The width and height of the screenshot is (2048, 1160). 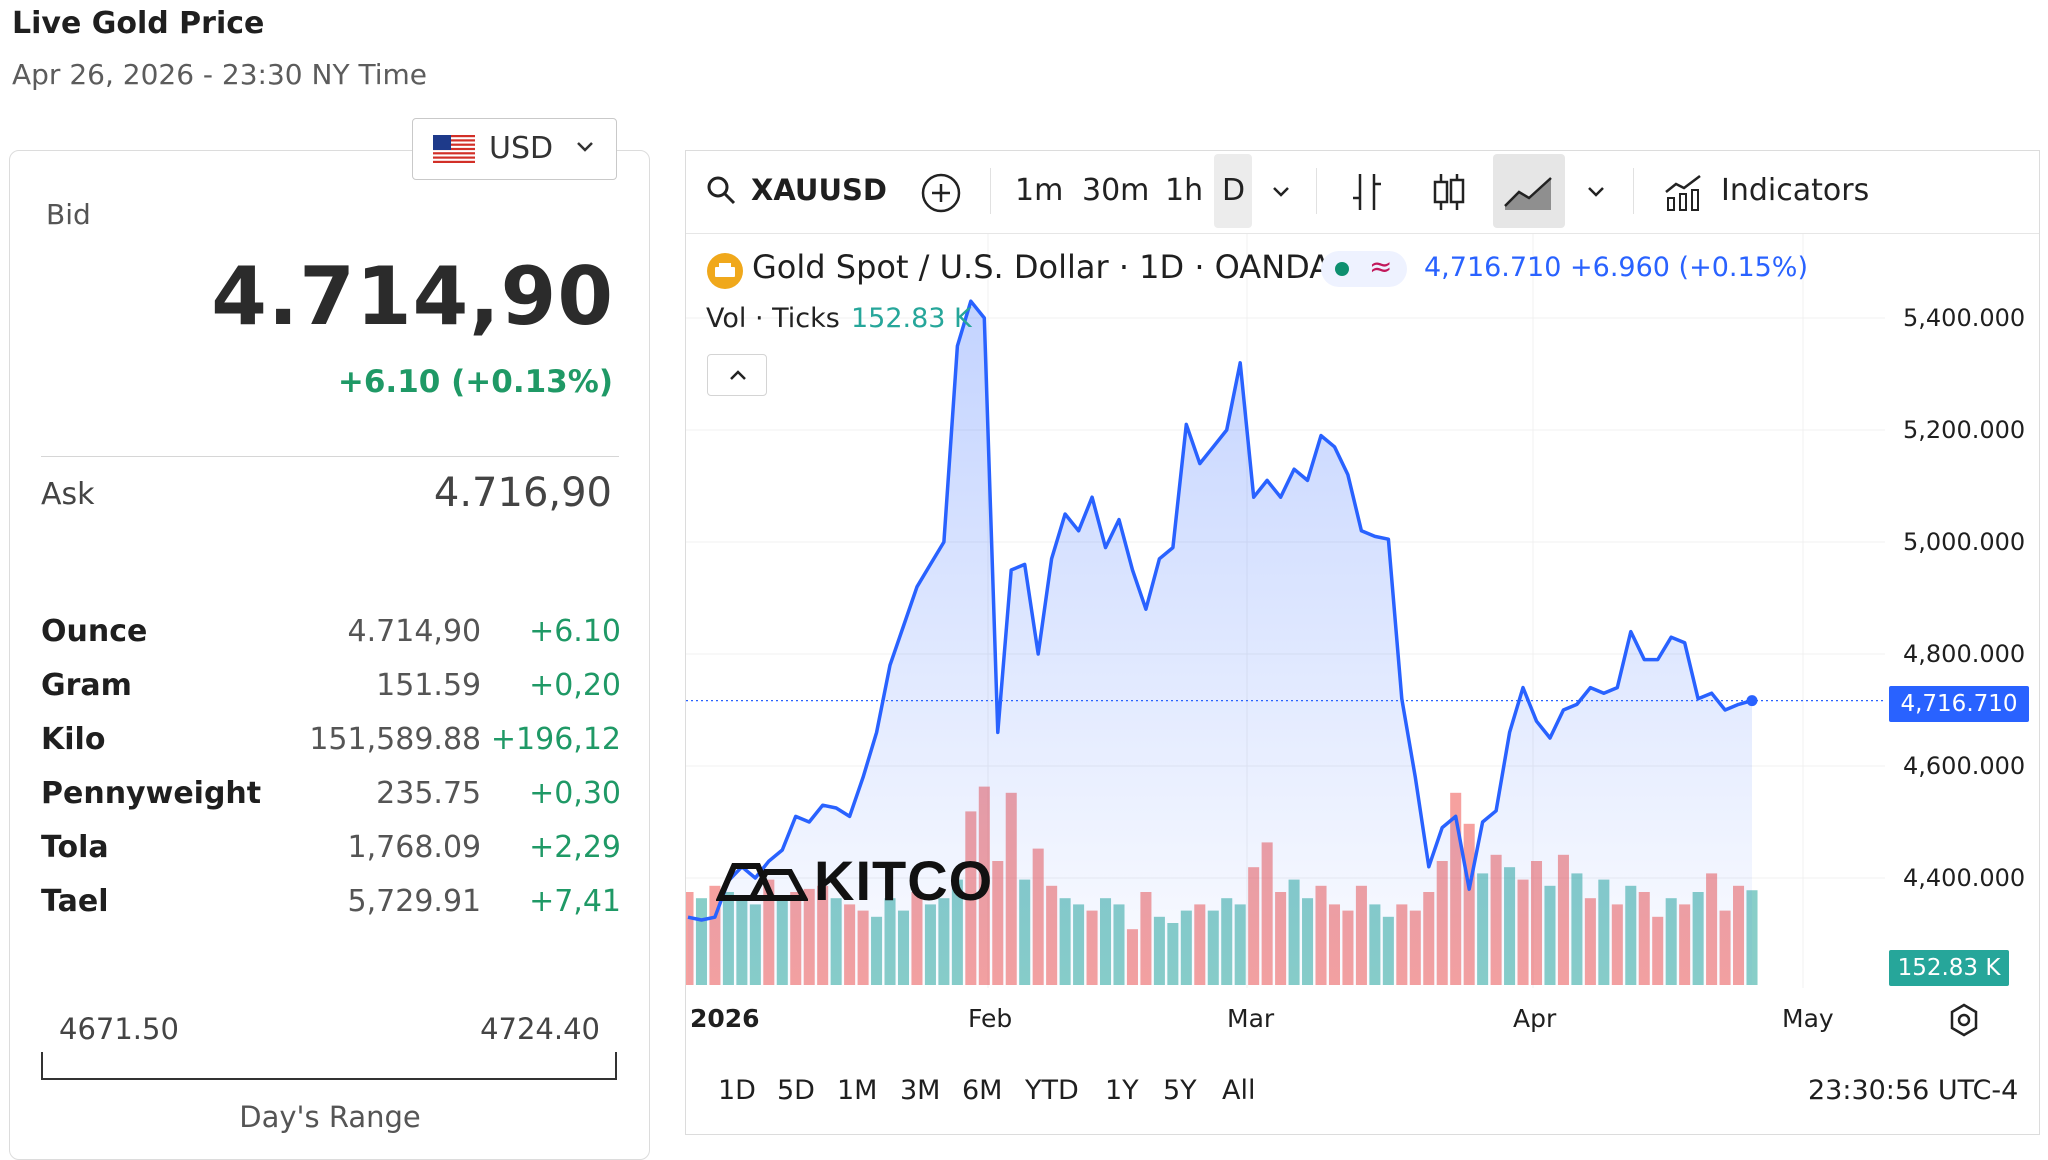 I want to click on y-axis-label: 5,000.000, so click(x=1964, y=542).